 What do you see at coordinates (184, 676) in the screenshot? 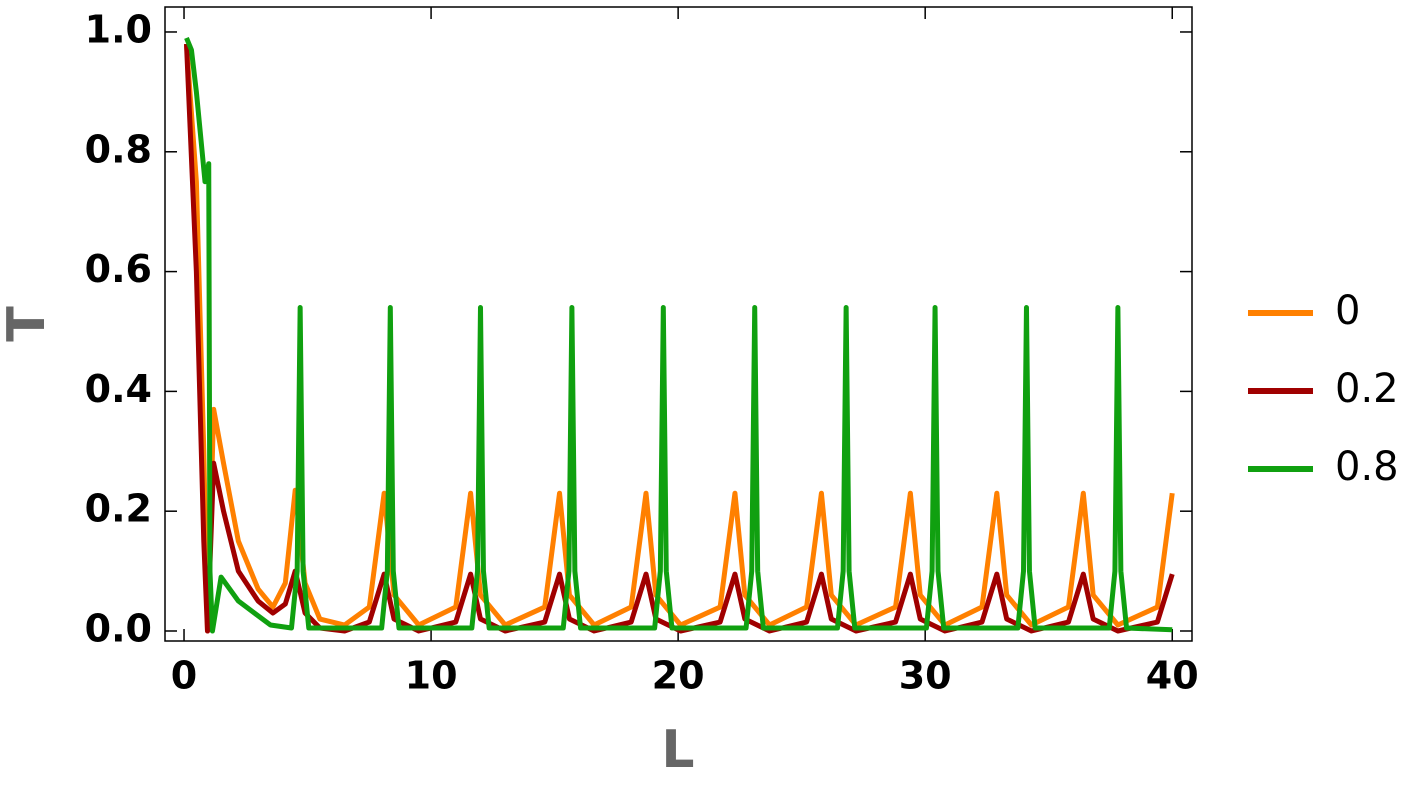
I see `x-tick-label: 0` at bounding box center [184, 676].